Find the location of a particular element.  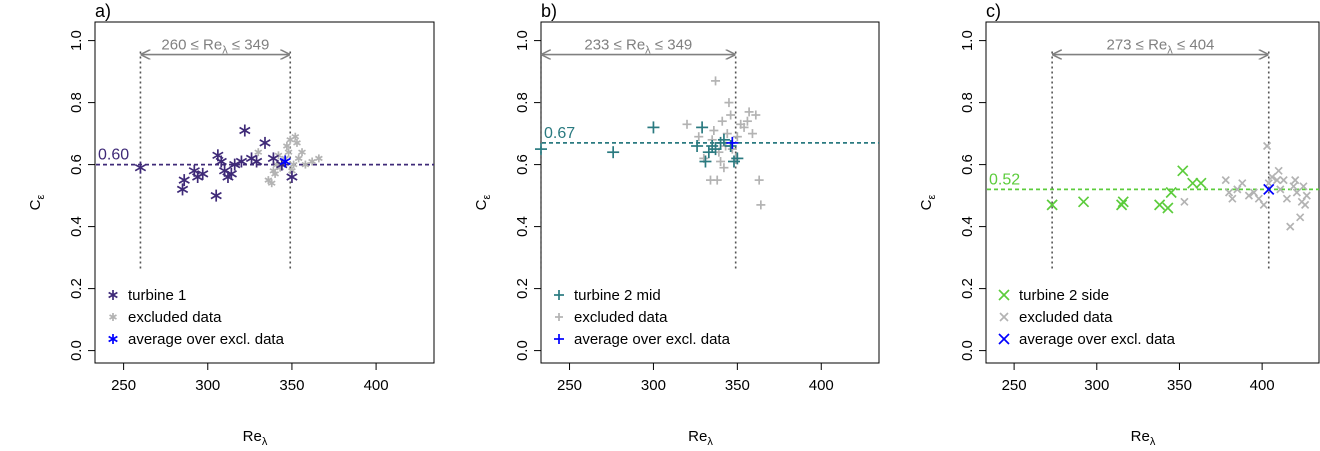

x-axis-title: Reλ is located at coordinates (1143, 438).